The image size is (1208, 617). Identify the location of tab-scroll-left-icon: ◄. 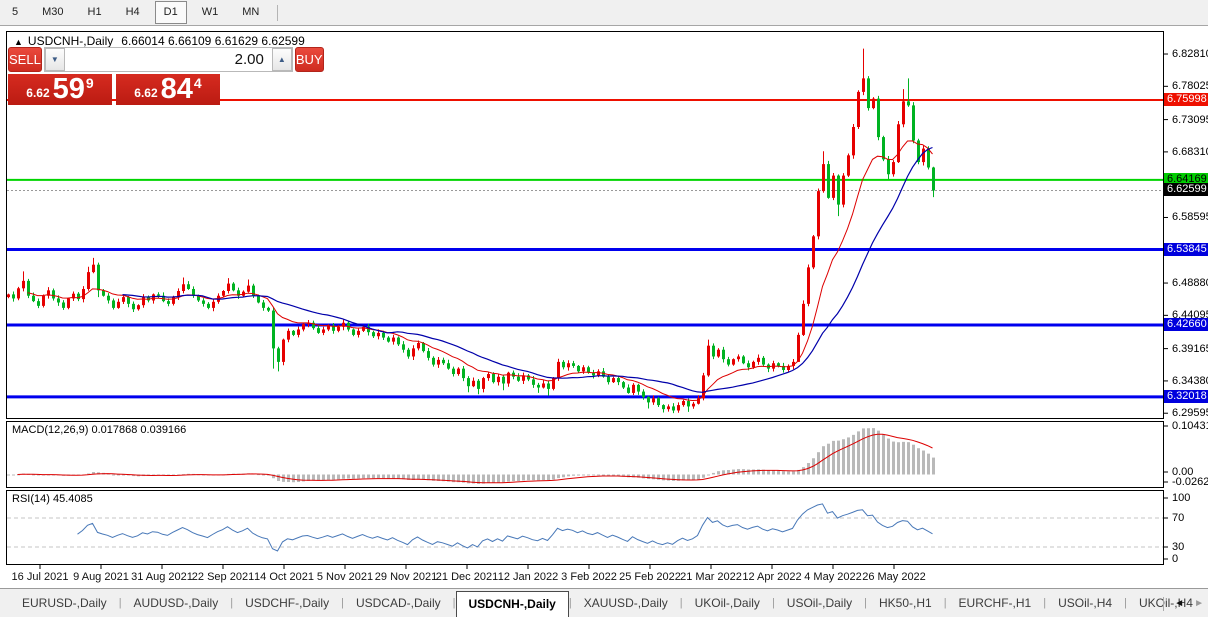
(1179, 603).